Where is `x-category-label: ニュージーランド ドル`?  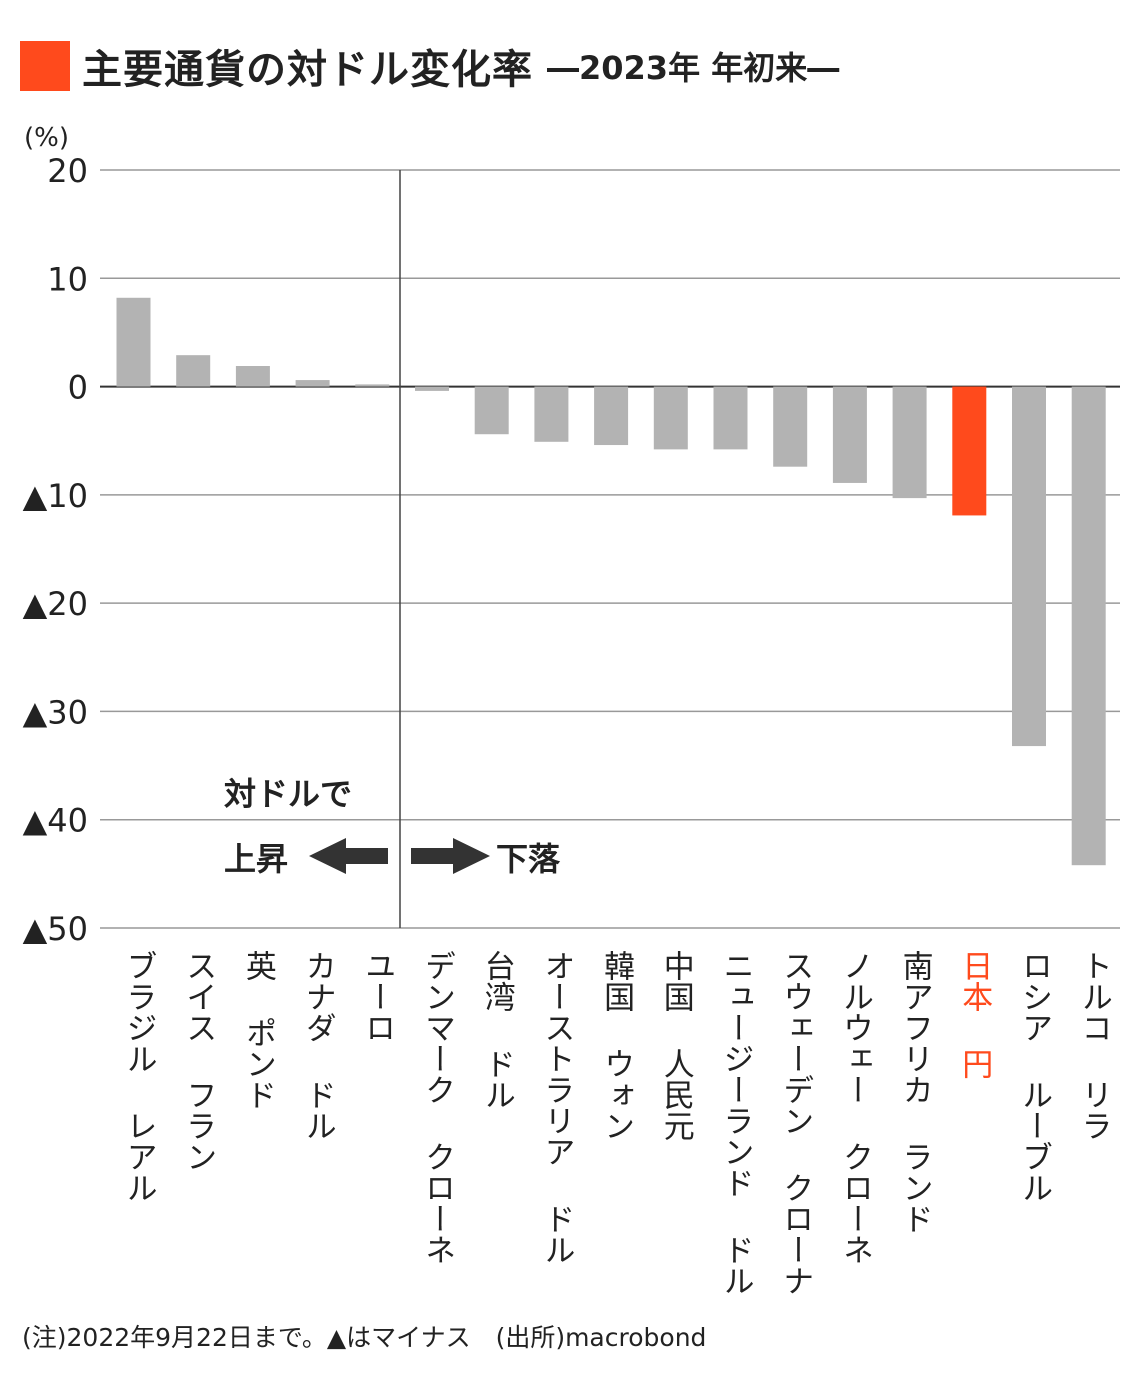 x-category-label: ニュージーランド ドル is located at coordinates (735, 1123).